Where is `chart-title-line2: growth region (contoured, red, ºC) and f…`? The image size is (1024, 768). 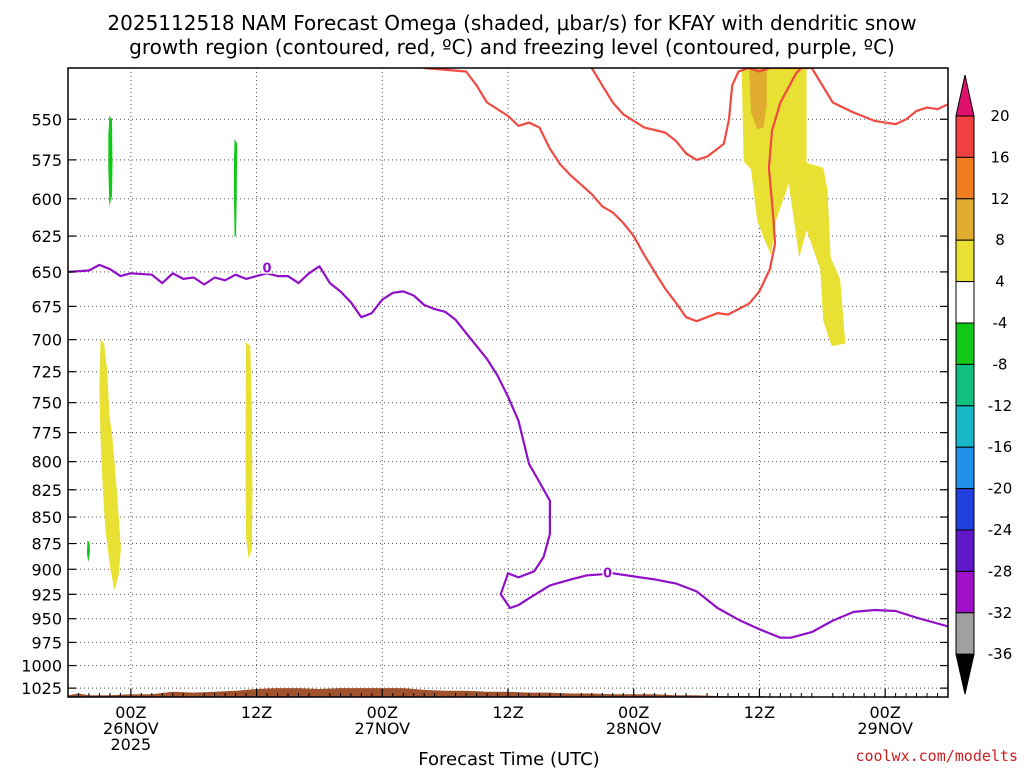
chart-title-line2: growth region (contoured, red, ºC) and f… is located at coordinates (512, 47).